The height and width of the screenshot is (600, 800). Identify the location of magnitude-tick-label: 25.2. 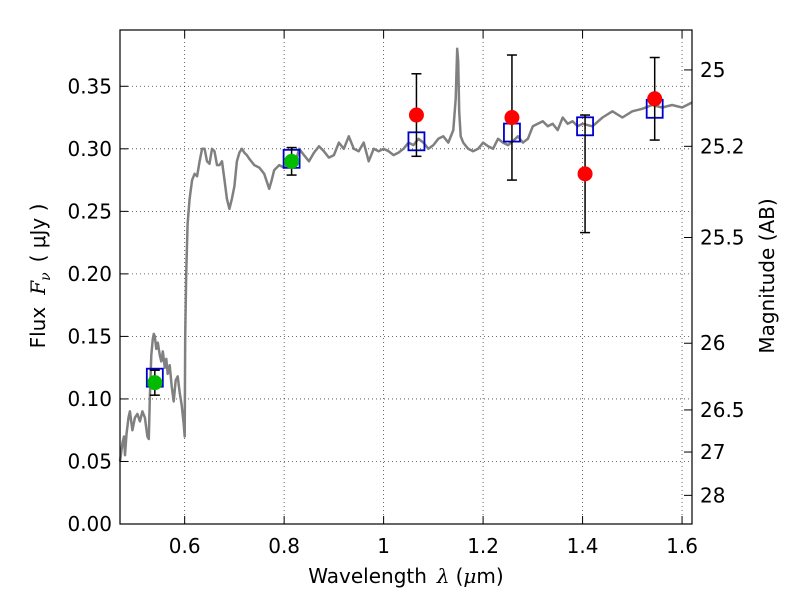
(722, 146).